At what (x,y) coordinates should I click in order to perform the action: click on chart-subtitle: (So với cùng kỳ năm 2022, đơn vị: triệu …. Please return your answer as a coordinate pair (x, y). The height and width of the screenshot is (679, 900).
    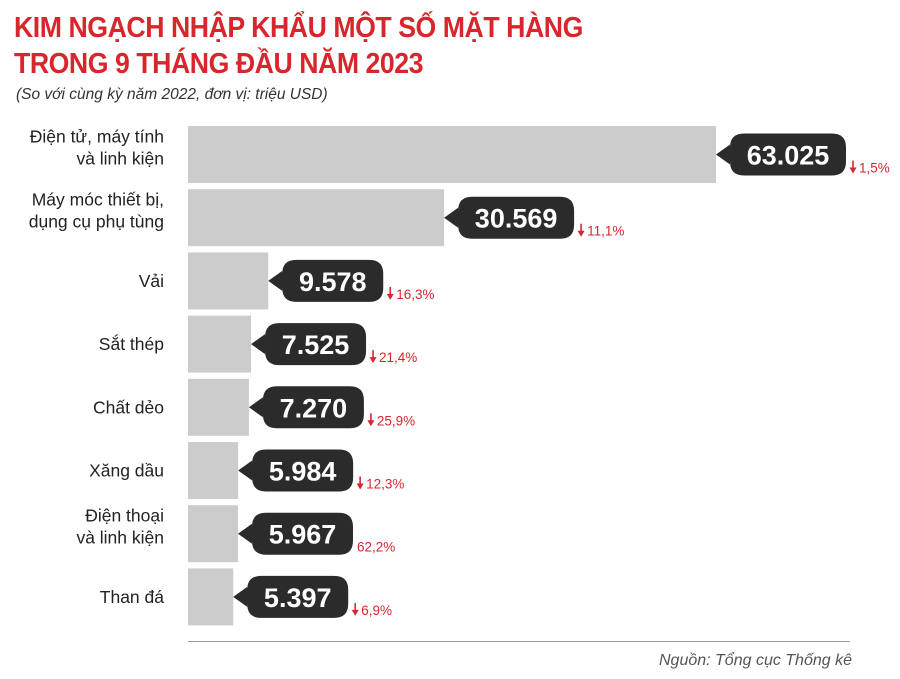
    Looking at the image, I should click on (172, 94).